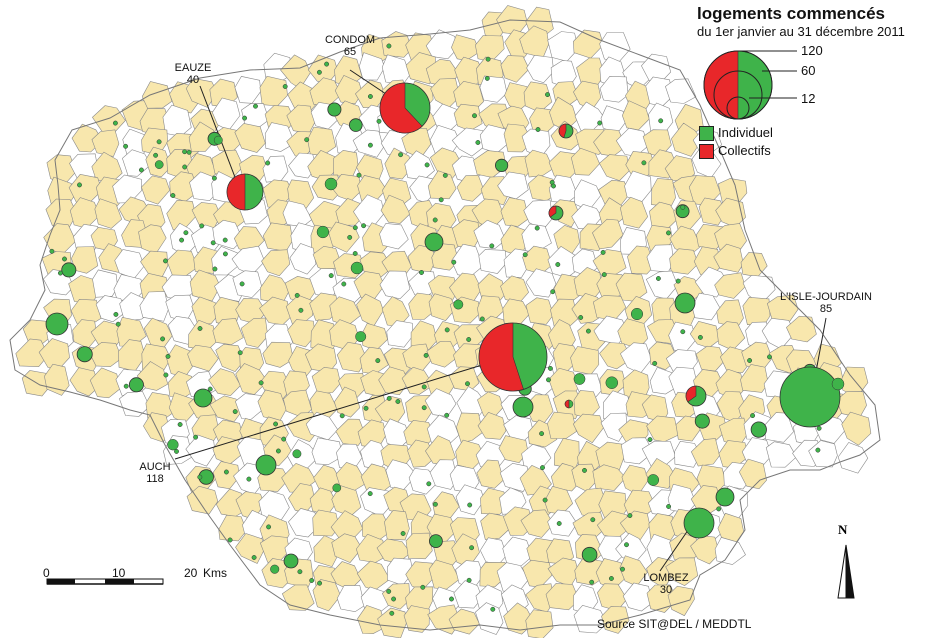 Image resolution: width=931 pixels, height=638 pixels. Describe the element at coordinates (706, 134) in the screenshot. I see `legend-swatch-individuel` at that location.